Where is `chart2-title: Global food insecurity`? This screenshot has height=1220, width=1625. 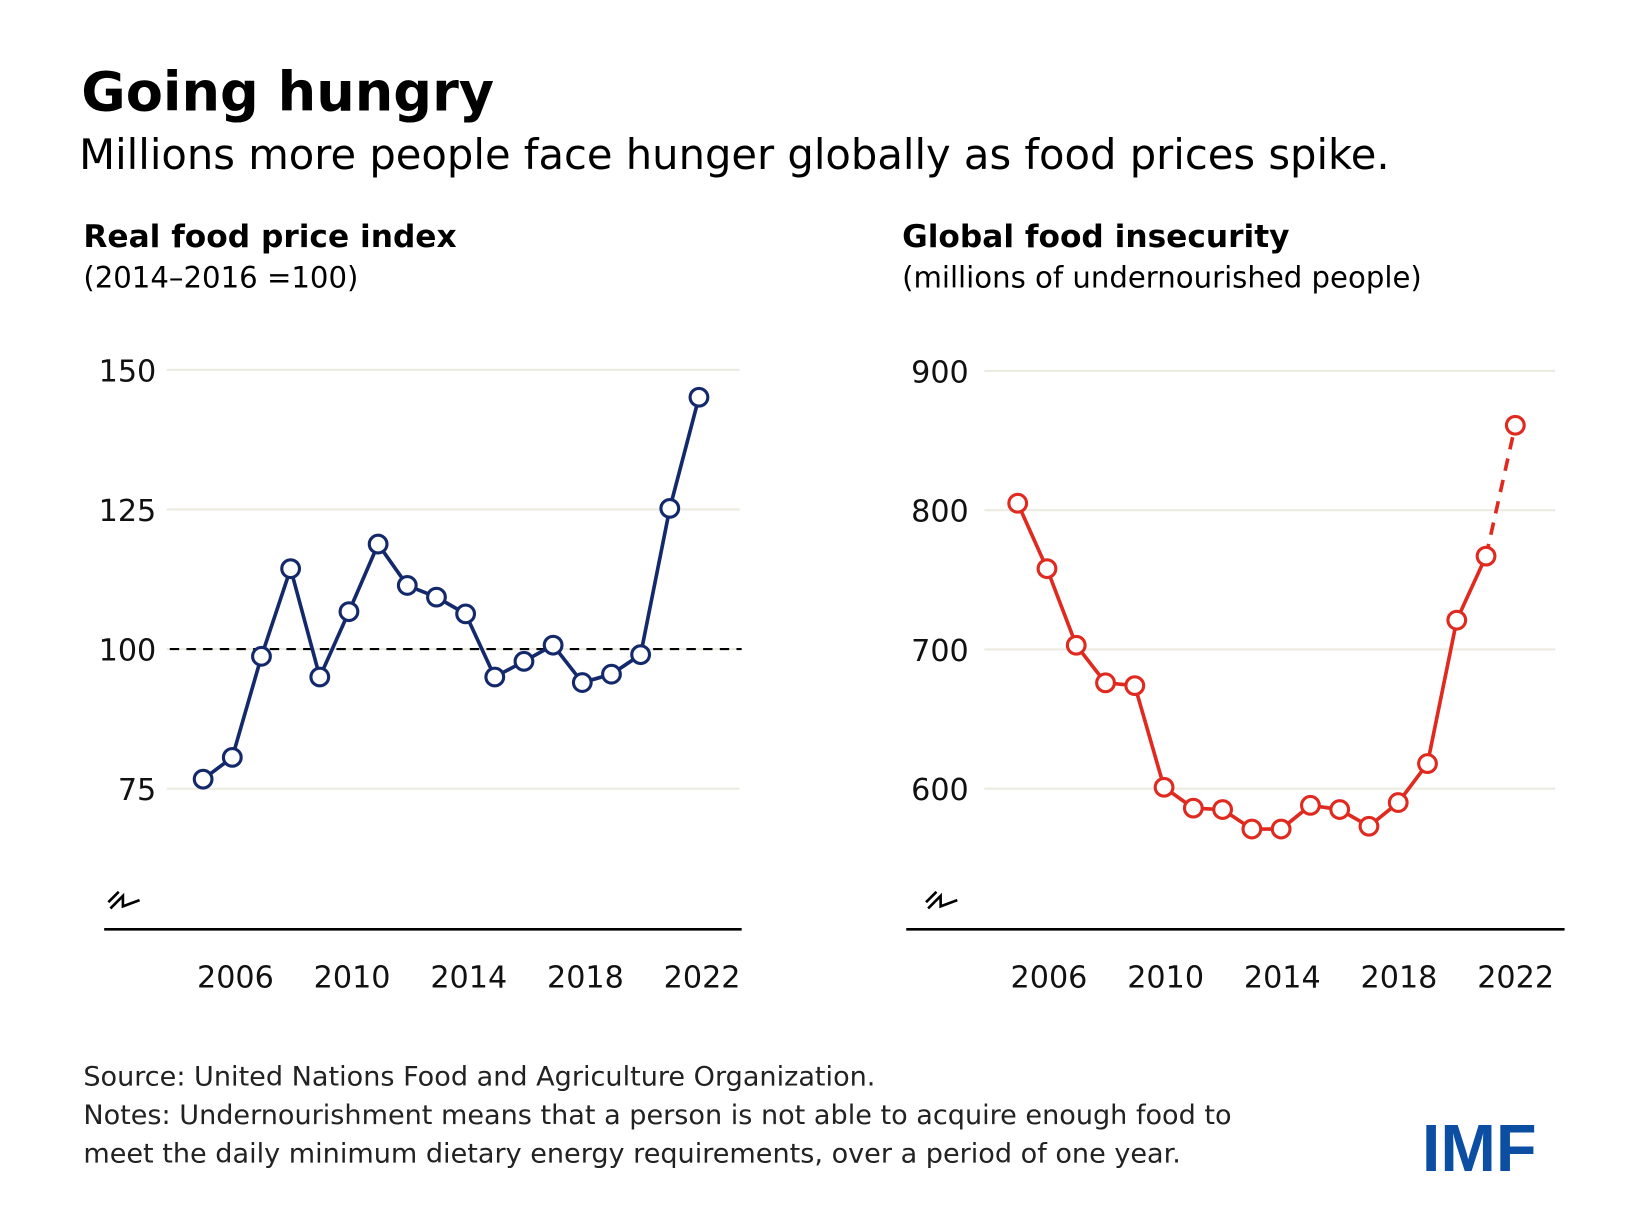
chart2-title: Global food insecurity is located at coordinates (1095, 237).